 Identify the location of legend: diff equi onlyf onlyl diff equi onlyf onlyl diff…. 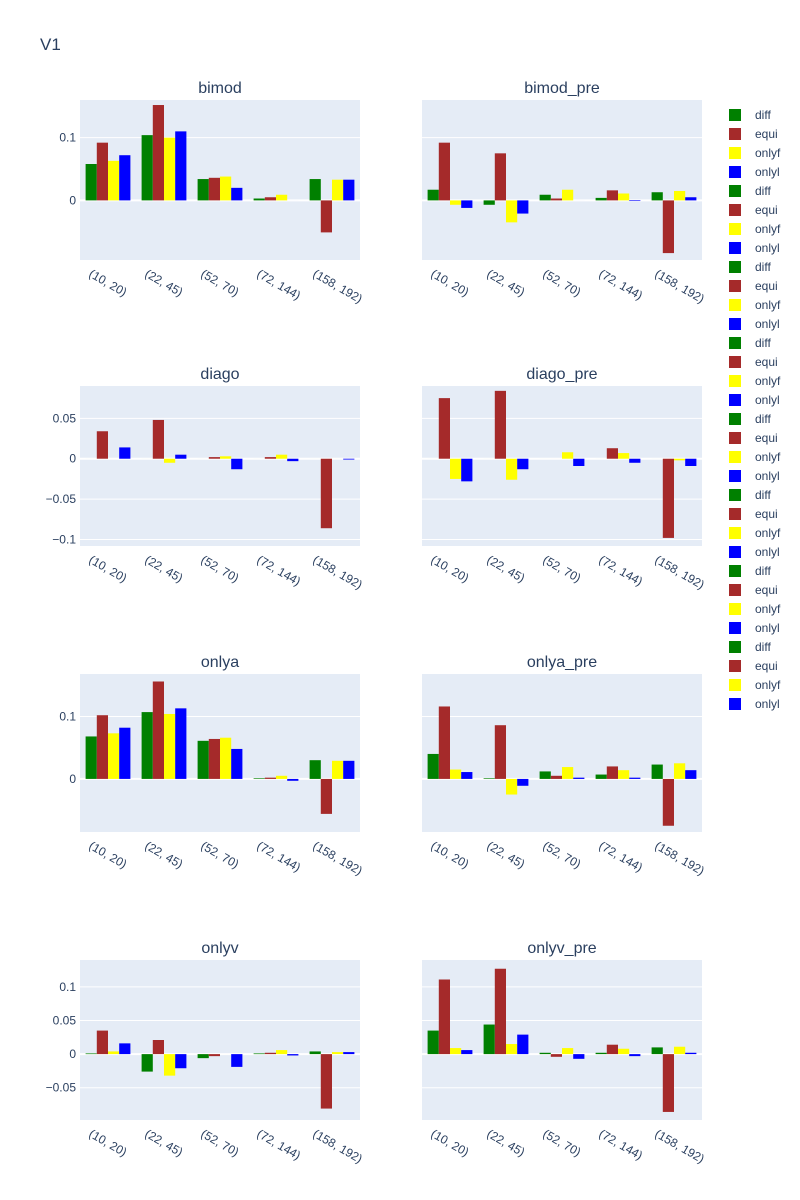
(755, 409).